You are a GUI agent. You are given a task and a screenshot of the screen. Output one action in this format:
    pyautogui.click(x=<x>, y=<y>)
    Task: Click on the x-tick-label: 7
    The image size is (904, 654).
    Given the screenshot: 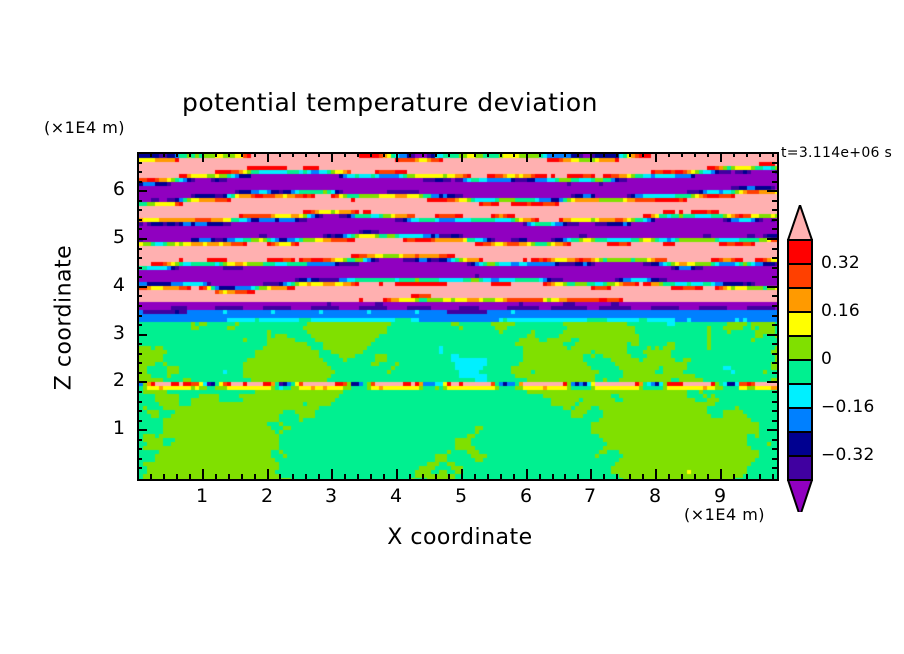 What is the action you would take?
    pyautogui.click(x=590, y=496)
    